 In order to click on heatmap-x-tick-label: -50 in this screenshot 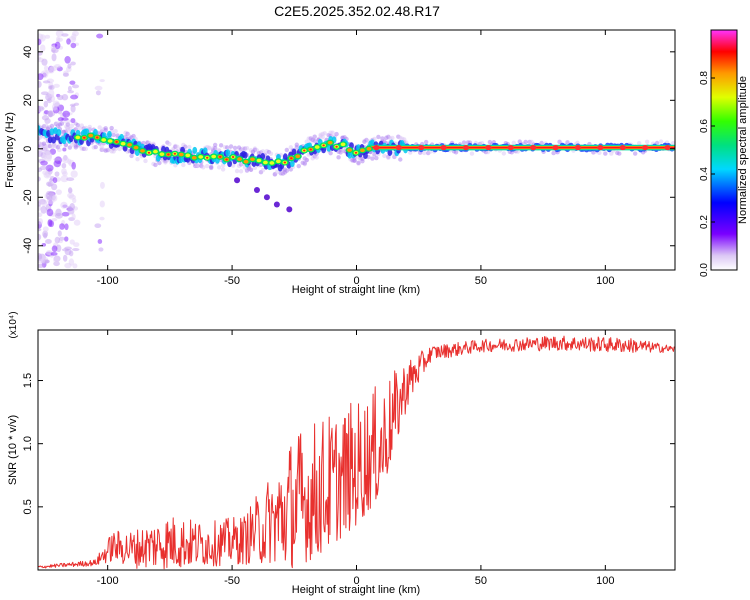, I will do `click(232, 281)`.